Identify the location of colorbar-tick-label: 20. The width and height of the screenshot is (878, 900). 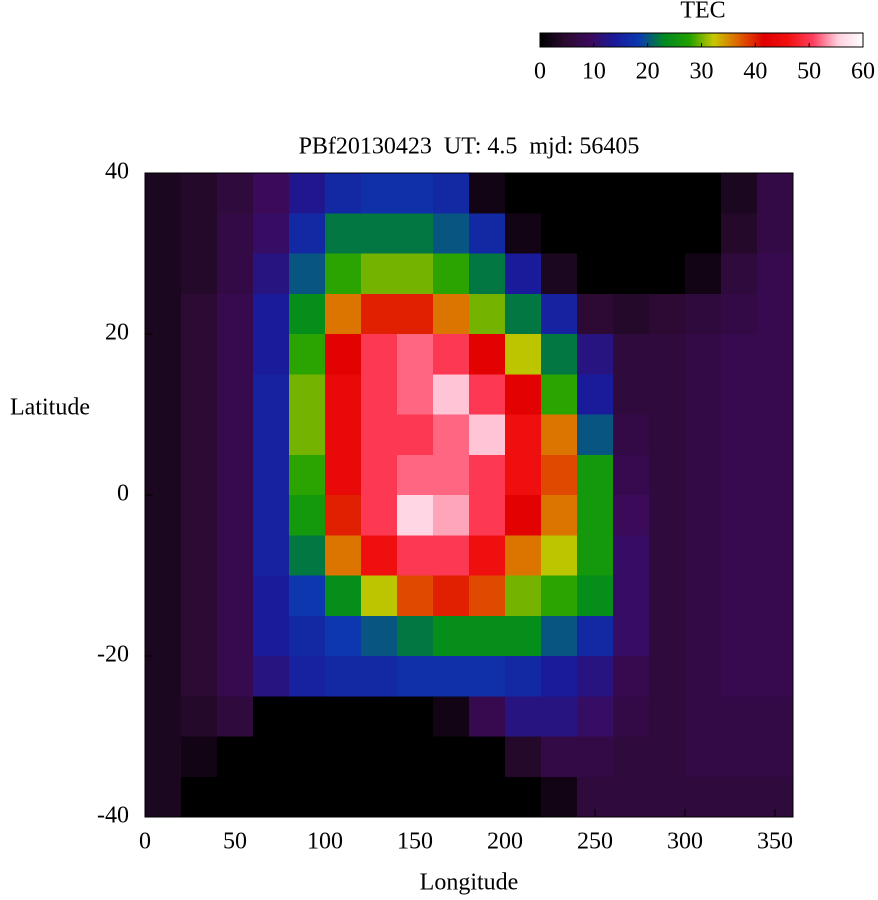
(648, 72).